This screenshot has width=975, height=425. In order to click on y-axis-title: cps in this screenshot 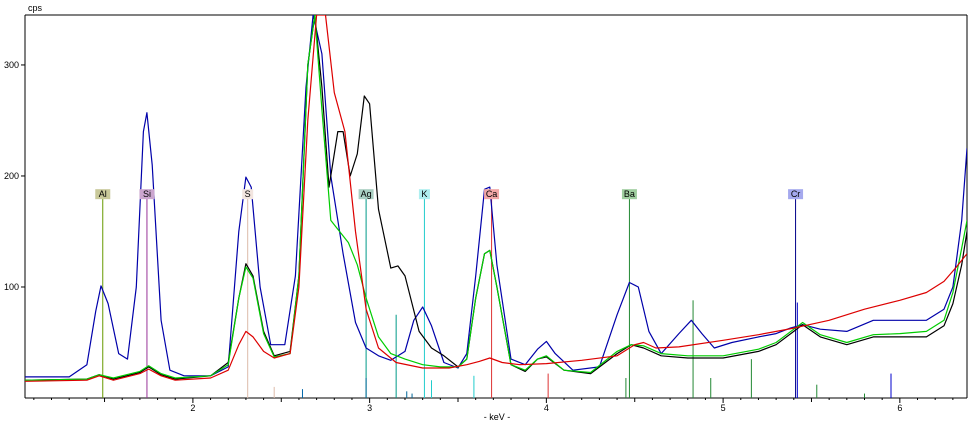, I will do `click(35, 8)`.